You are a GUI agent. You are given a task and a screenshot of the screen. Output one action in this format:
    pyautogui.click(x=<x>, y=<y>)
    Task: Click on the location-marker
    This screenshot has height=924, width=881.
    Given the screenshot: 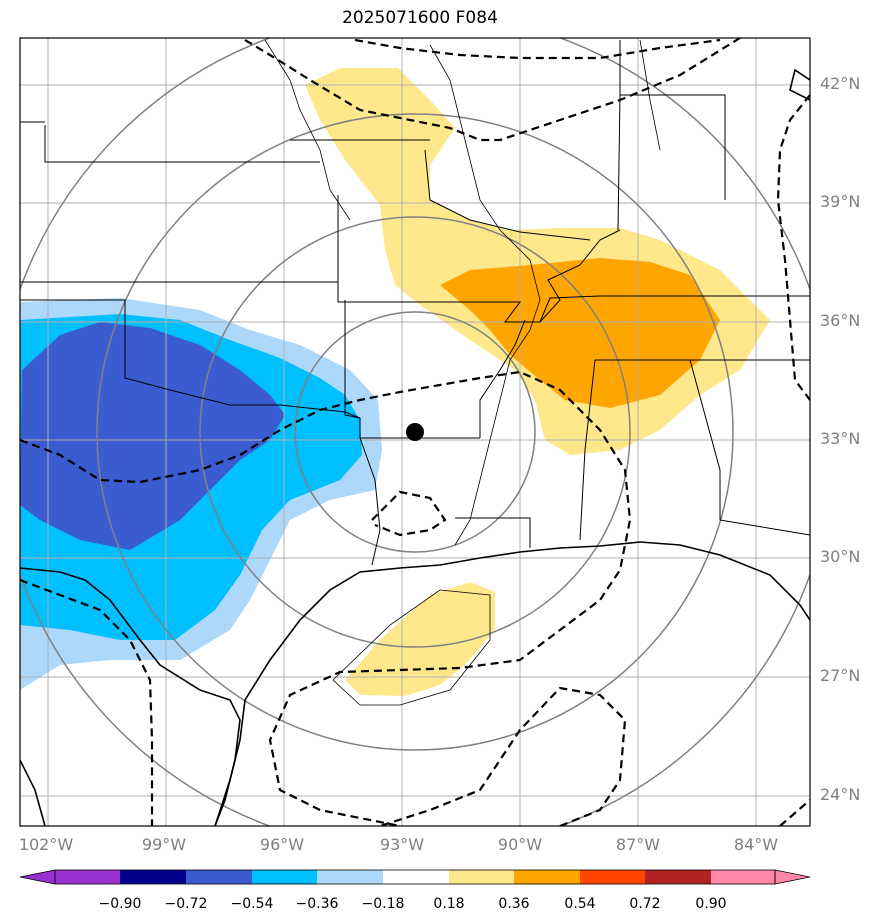 What is the action you would take?
    pyautogui.click(x=415, y=432)
    